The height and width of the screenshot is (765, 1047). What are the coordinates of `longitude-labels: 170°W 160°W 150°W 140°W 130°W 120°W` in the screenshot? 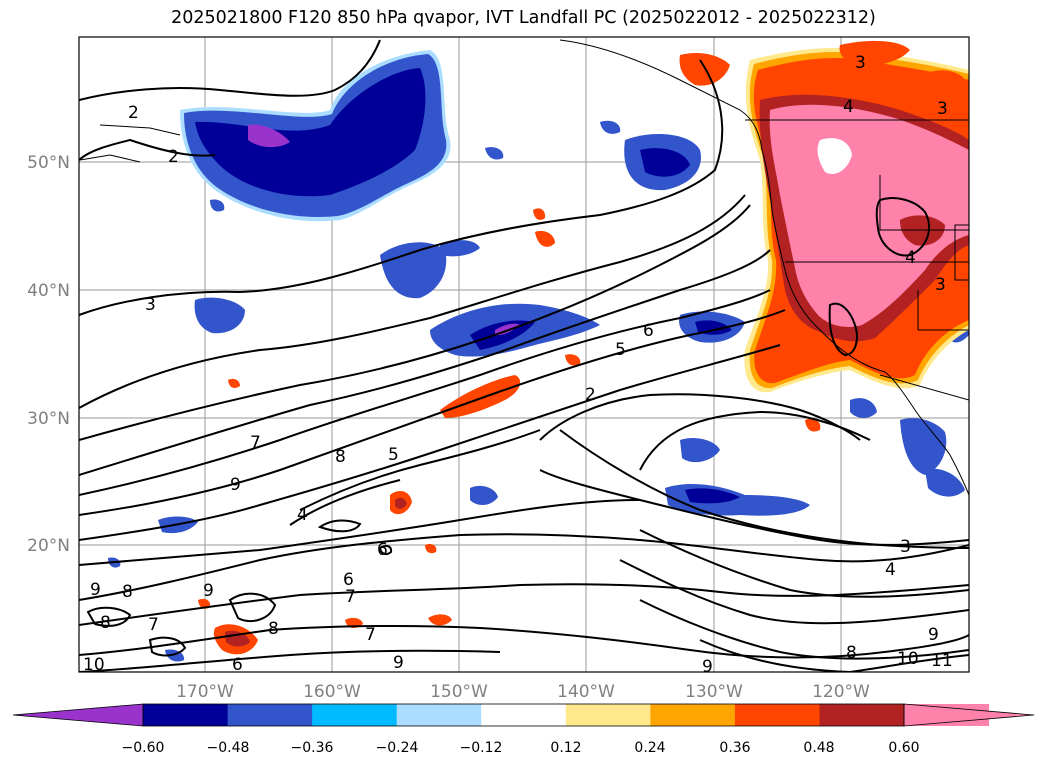 It's located at (523, 692).